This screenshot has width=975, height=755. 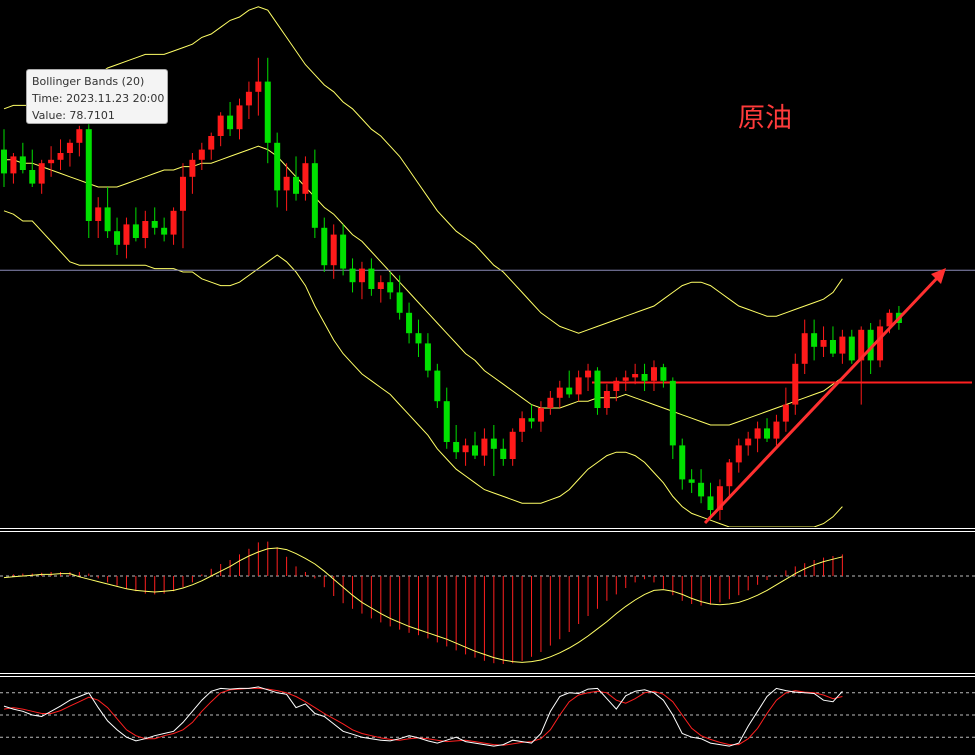 I want to click on stochastic-panel, so click(x=487, y=716).